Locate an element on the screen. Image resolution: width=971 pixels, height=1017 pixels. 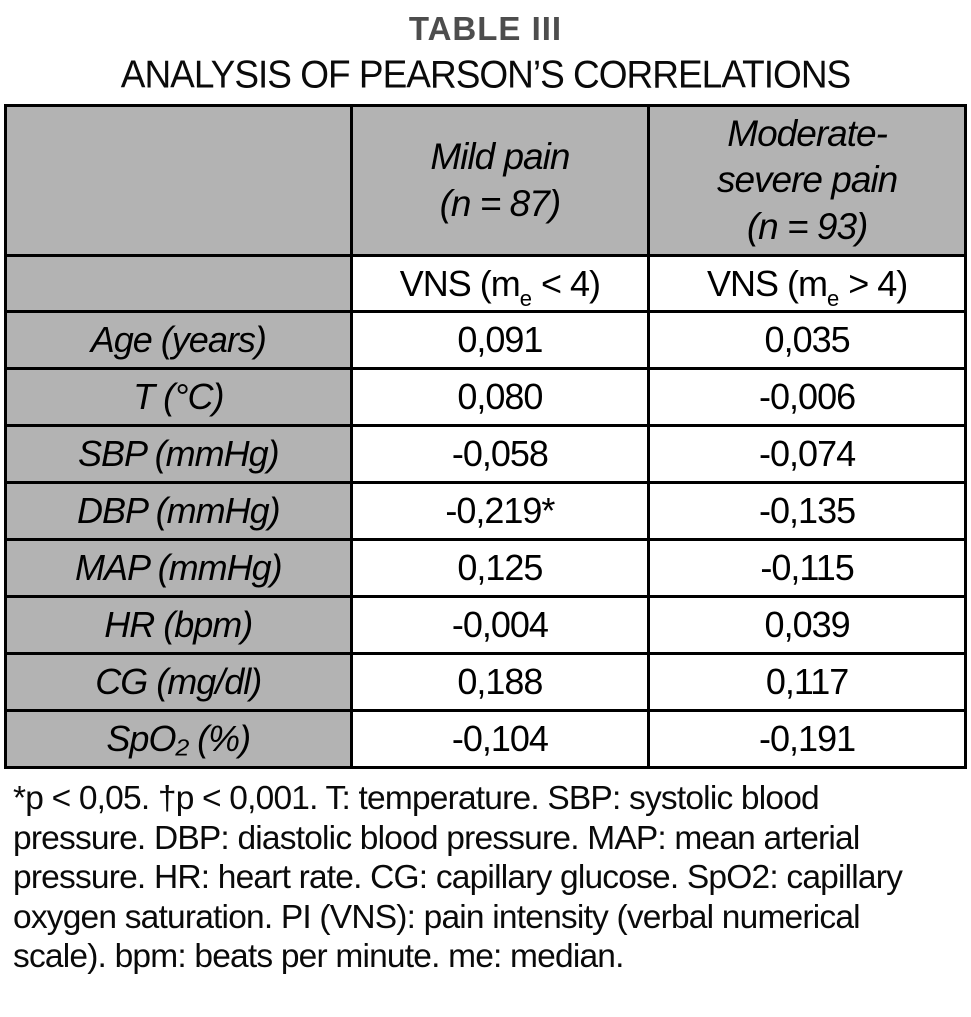
vns-text: < 4) is located at coordinates (566, 283).